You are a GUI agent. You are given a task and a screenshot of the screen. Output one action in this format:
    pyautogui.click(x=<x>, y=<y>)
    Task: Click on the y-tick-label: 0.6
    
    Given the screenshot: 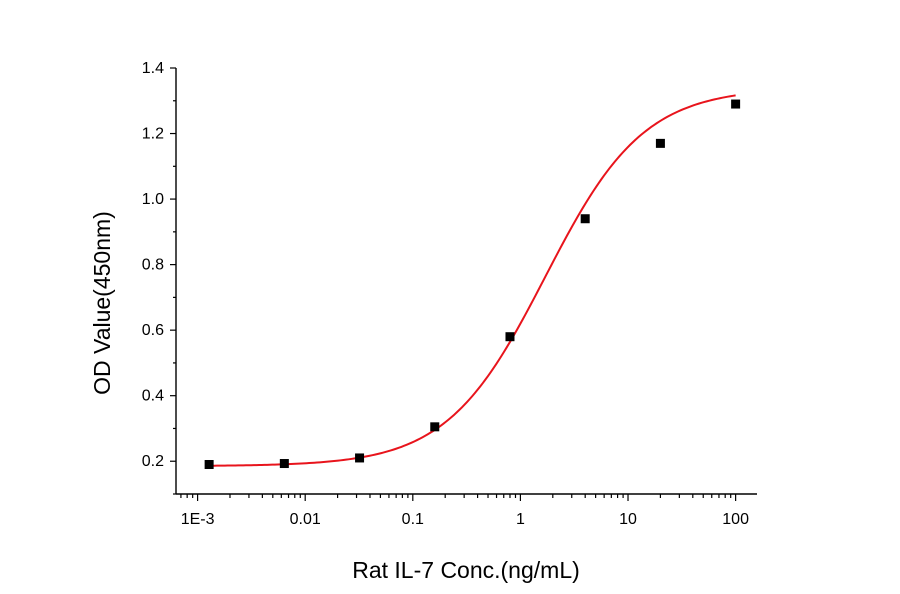 What is the action you would take?
    pyautogui.click(x=153, y=330)
    